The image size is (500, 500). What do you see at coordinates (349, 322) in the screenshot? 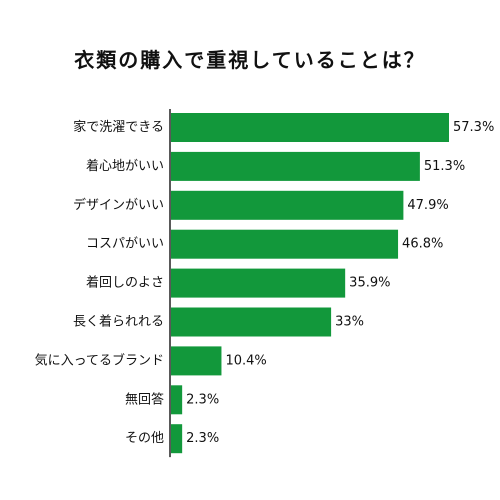
I see `value-label: 33%` at bounding box center [349, 322].